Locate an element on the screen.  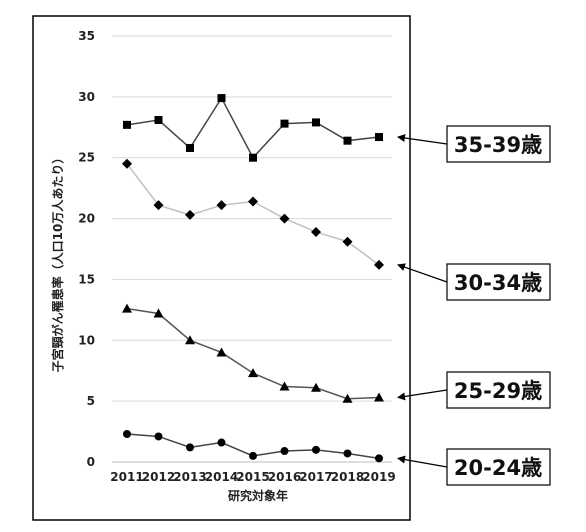
callout-25-29歳: 25-29歳 is located at coordinates (474, 390).